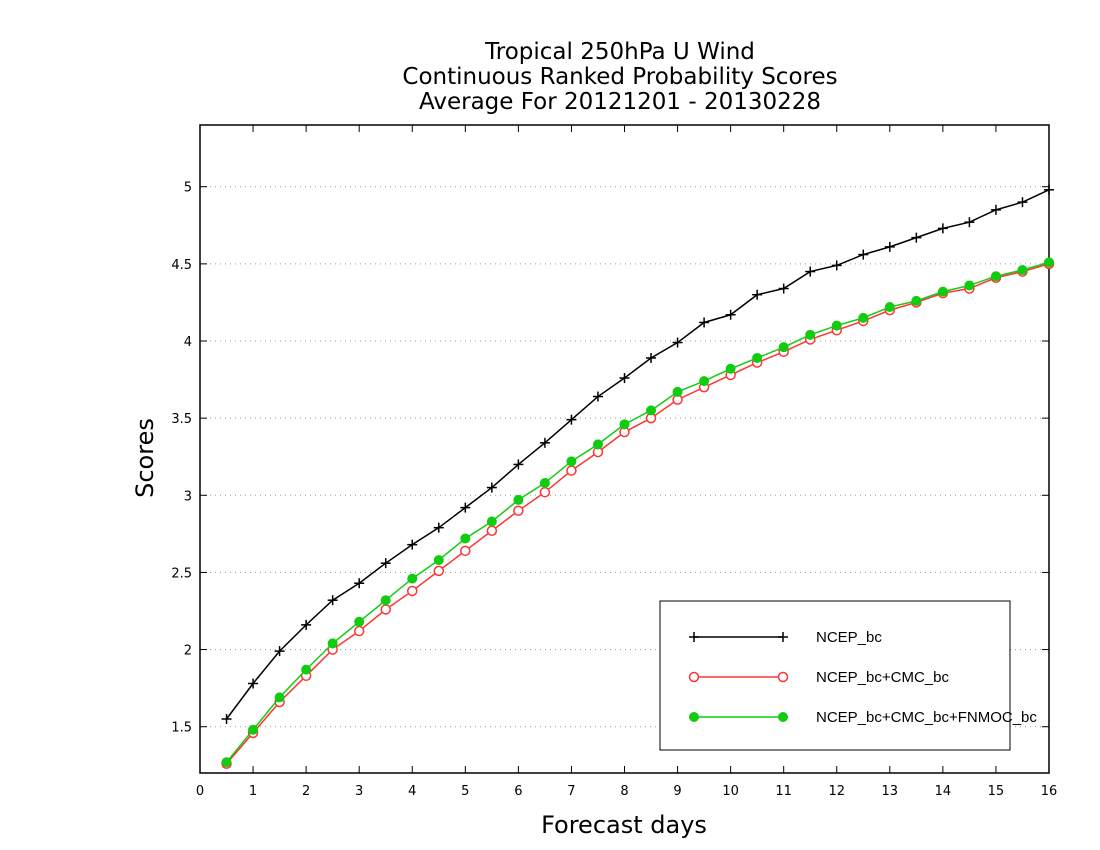 The height and width of the screenshot is (850, 1100). What do you see at coordinates (181, 265) in the screenshot?
I see `y-tick-label: 4.5` at bounding box center [181, 265].